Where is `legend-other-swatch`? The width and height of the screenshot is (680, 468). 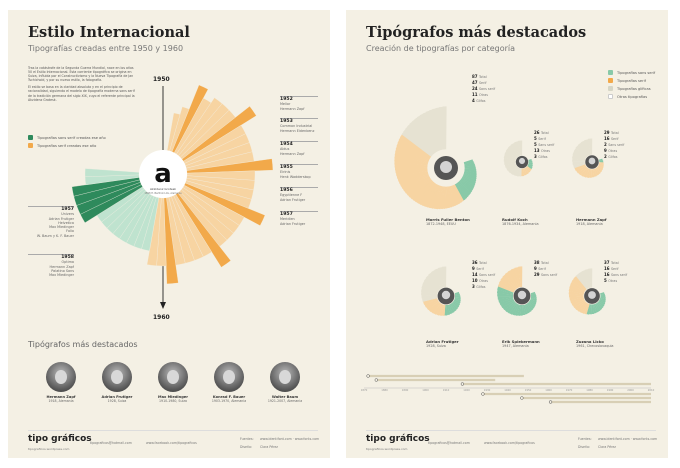
legend-other-swatch is located at coordinates (610, 96).